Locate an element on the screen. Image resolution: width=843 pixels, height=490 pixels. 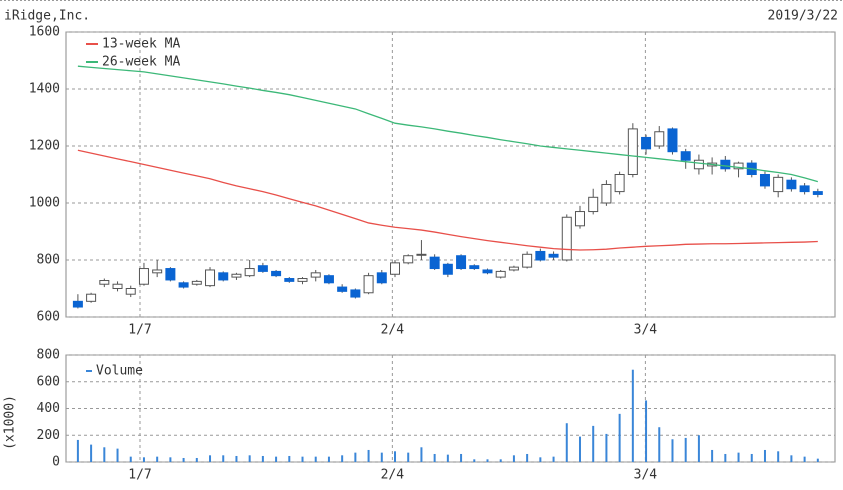
legend-label: Volume is located at coordinates (119, 371).